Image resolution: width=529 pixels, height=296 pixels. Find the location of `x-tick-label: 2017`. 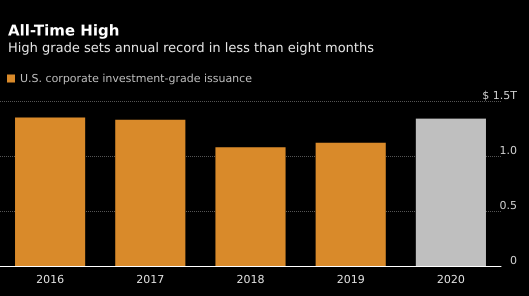

x-tick-label: 2017 is located at coordinates (150, 279).